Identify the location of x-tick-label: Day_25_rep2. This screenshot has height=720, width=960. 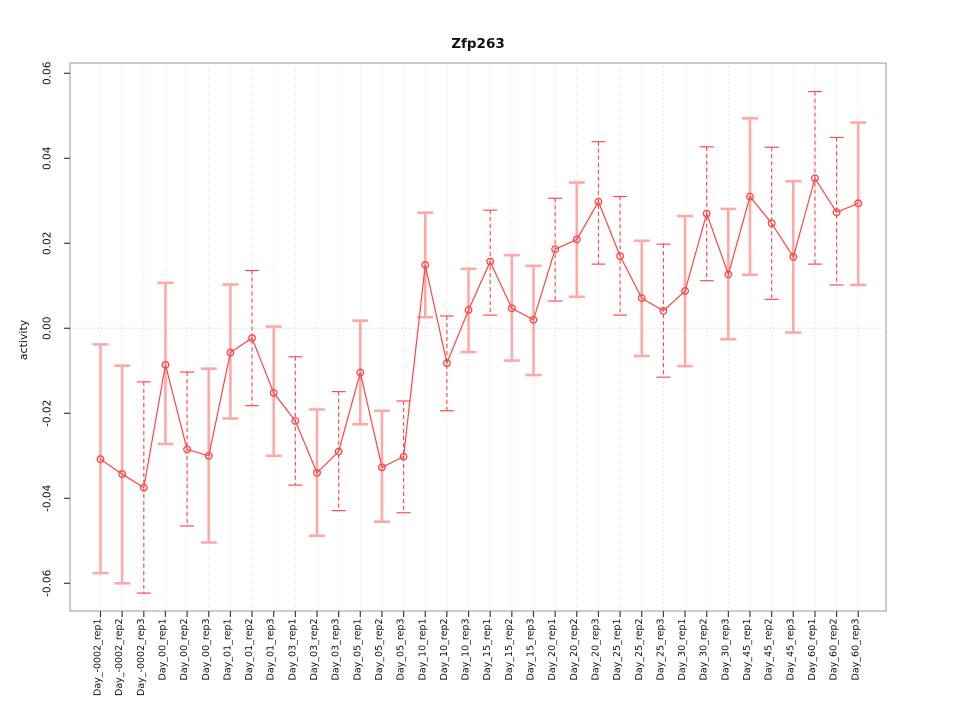
(639, 650).